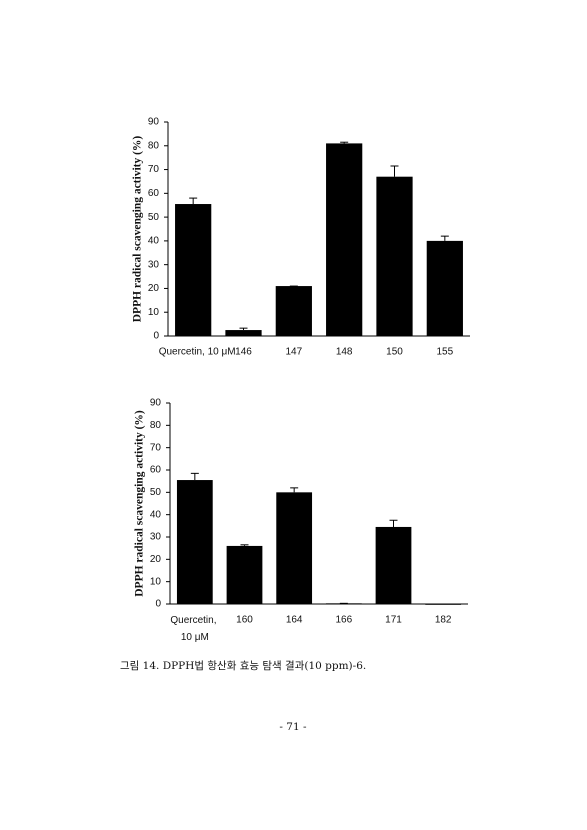 This screenshot has height=830, width=587. Describe the element at coordinates (293, 352) in the screenshot. I see `x-tick-label: 147` at that location.